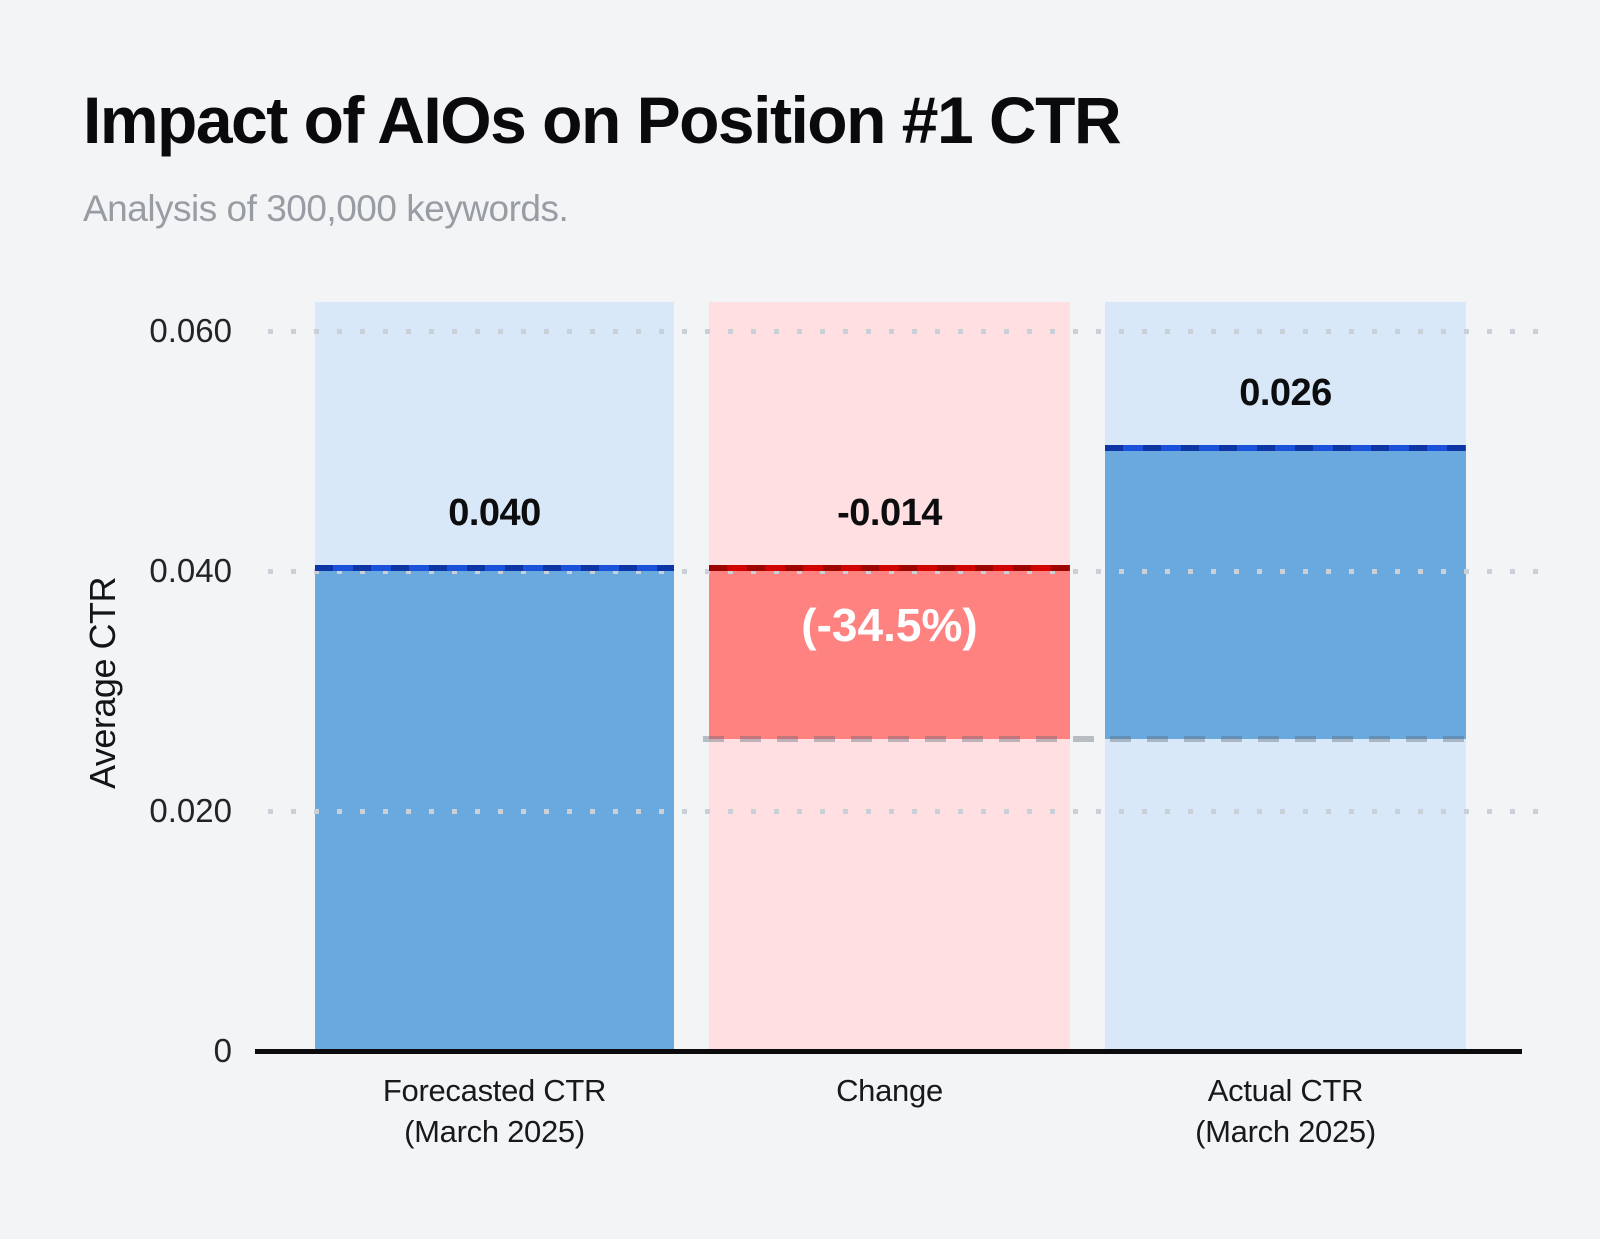 This screenshot has height=1239, width=1600. Describe the element at coordinates (1285, 595) in the screenshot. I see `bar-fill-actual-ctr` at that location.